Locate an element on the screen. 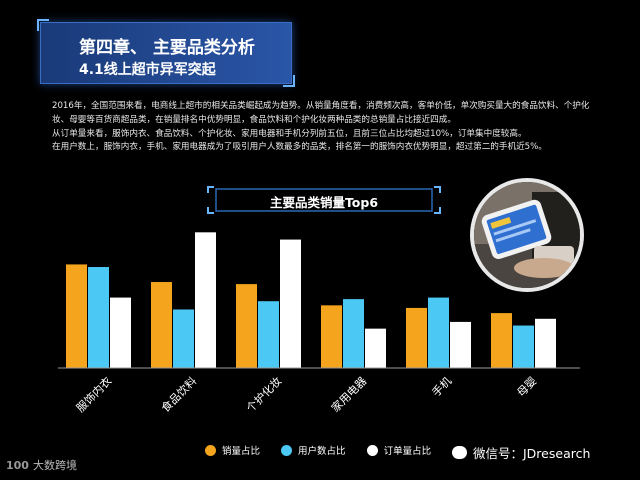 The image size is (640, 480). x-tick-labels: 服饰内衣 食品饮料 个护化妆 家用电器 手机 母婴 is located at coordinates (306, 394).